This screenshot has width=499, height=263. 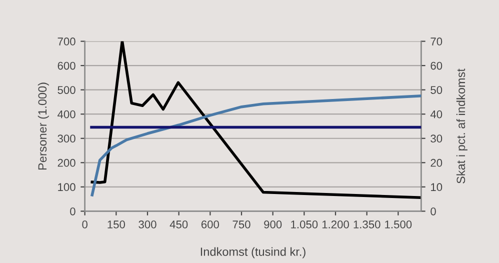 What do you see at coordinates (367, 224) in the screenshot?
I see `x-tick-label: 1.350` at bounding box center [367, 224].